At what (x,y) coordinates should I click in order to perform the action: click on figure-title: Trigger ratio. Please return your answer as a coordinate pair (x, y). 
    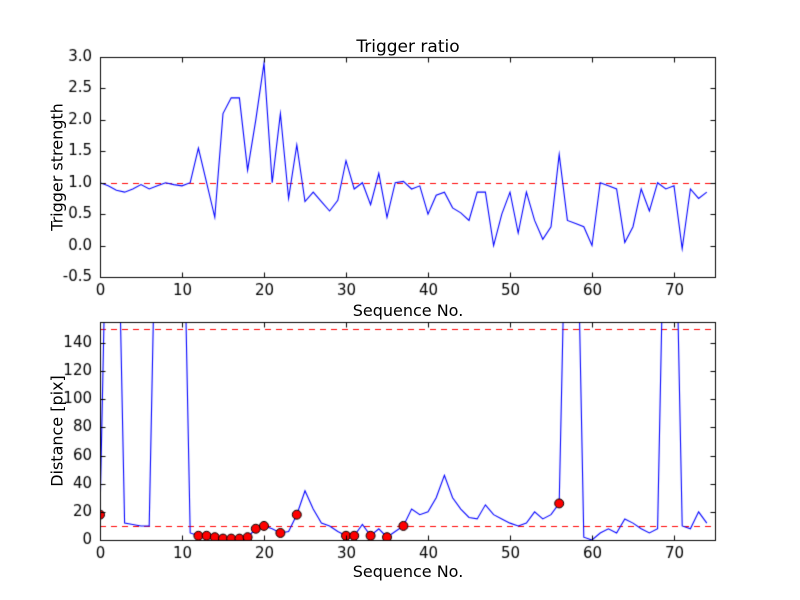
    Looking at the image, I should click on (408, 47).